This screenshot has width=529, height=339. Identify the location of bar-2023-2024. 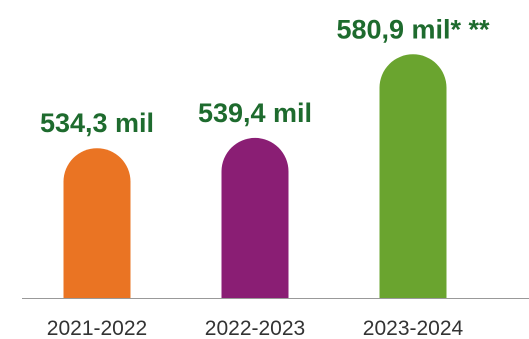
(413, 176).